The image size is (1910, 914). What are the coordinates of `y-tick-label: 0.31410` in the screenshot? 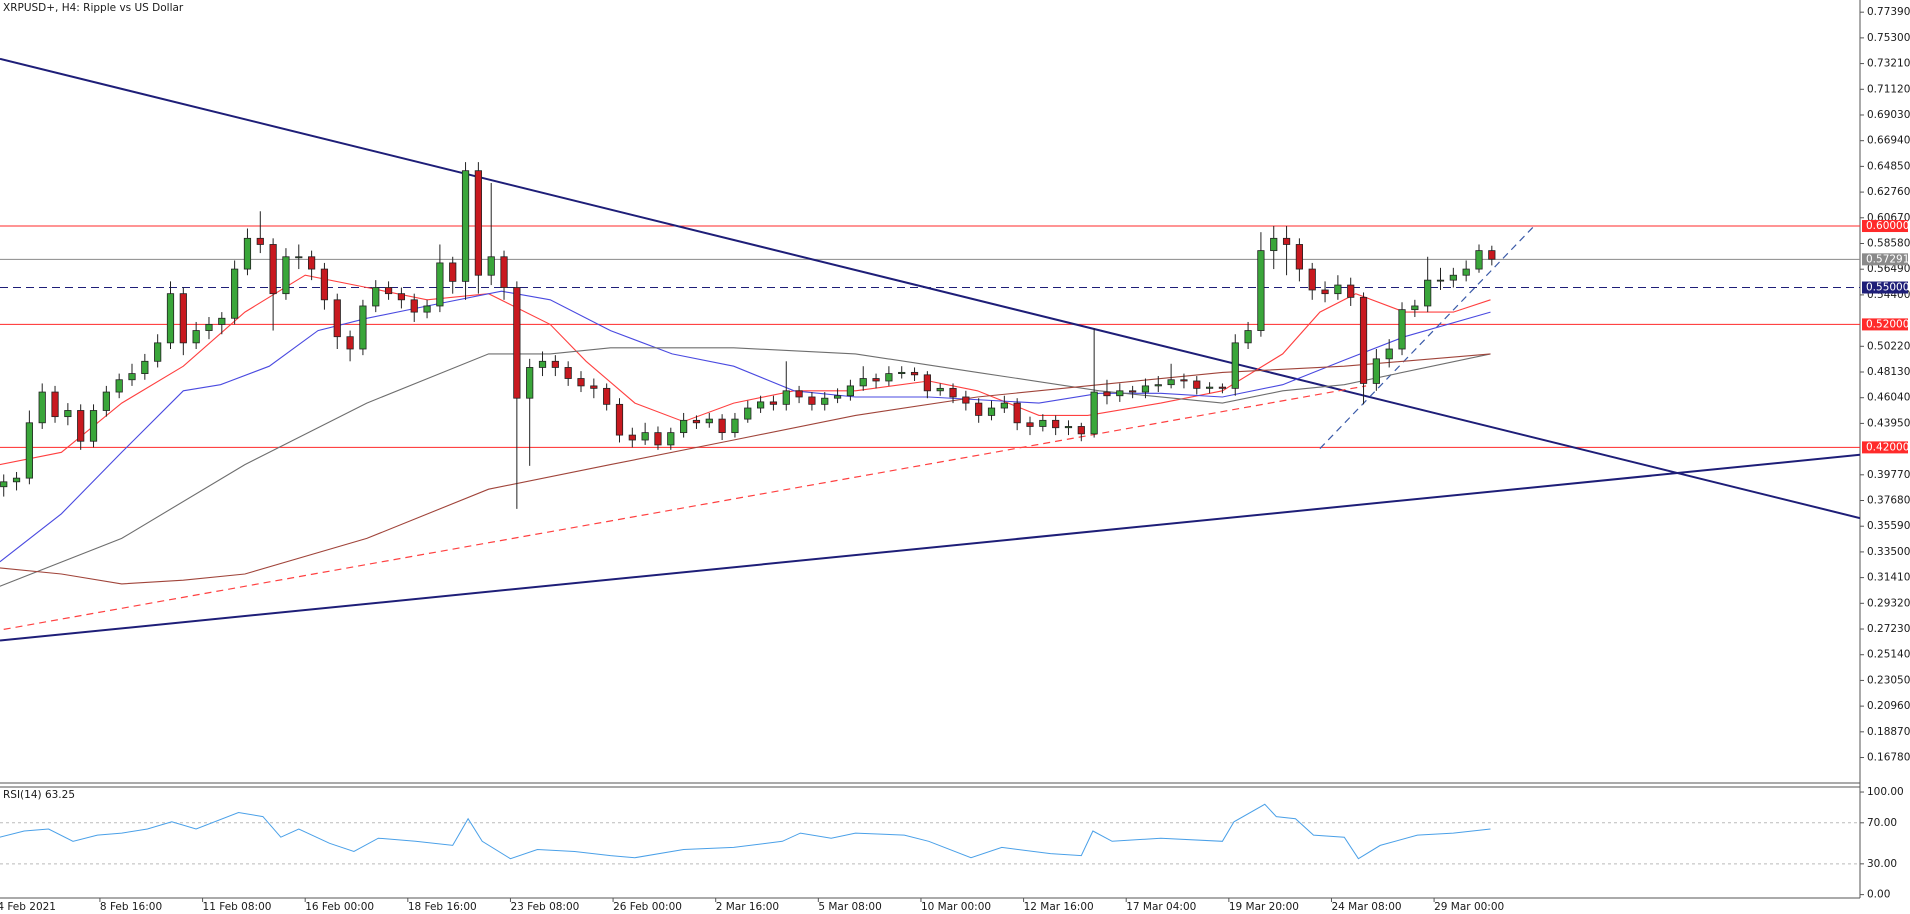 It's located at (1888, 578).